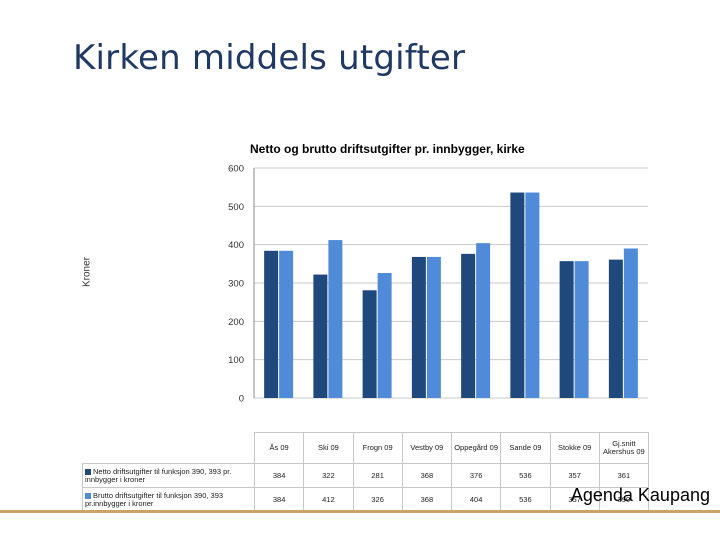  I want to click on data-label: 326, so click(377, 499).